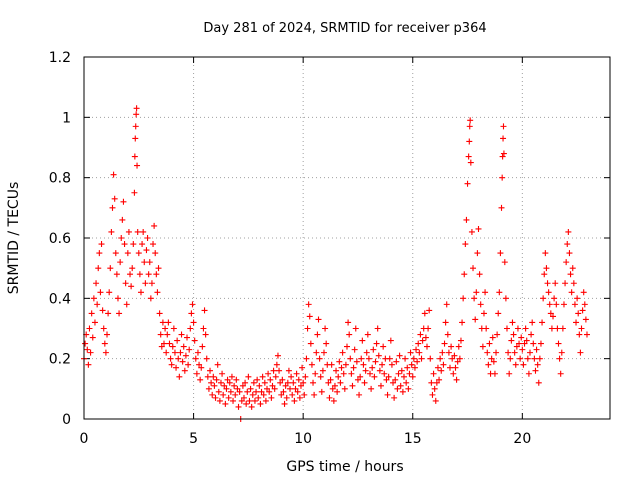  I want to click on x-tick-label: 5, so click(193, 439).